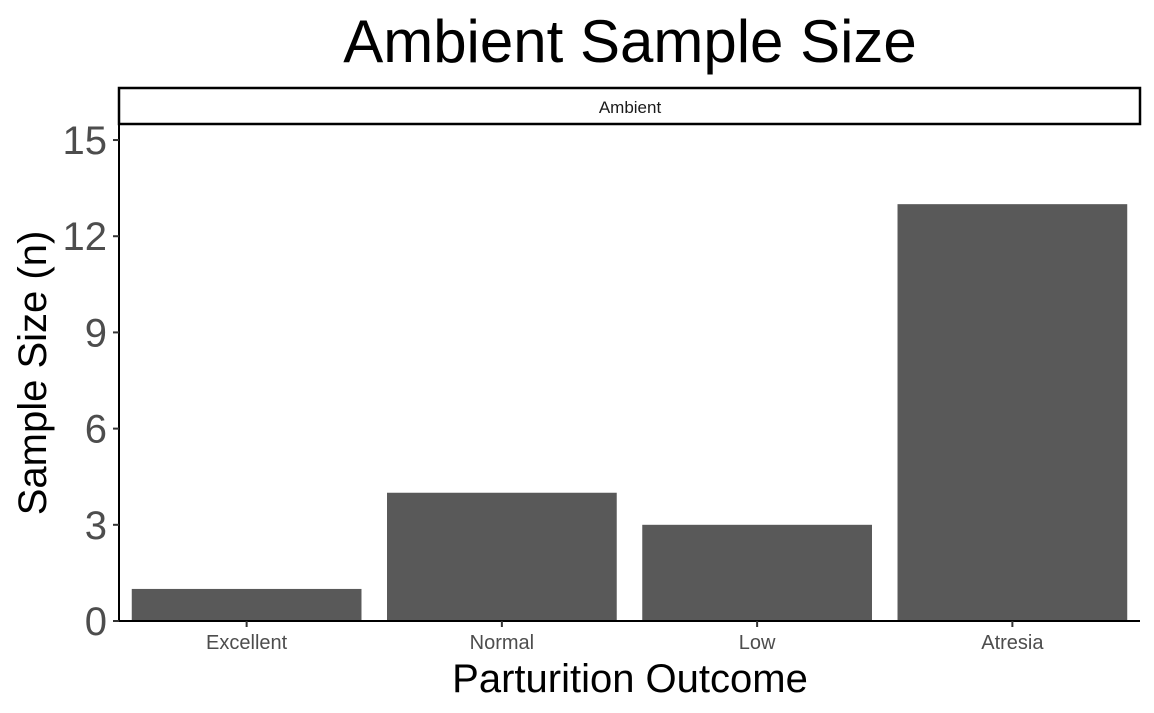  I want to click on bar-excellent, so click(246, 604).